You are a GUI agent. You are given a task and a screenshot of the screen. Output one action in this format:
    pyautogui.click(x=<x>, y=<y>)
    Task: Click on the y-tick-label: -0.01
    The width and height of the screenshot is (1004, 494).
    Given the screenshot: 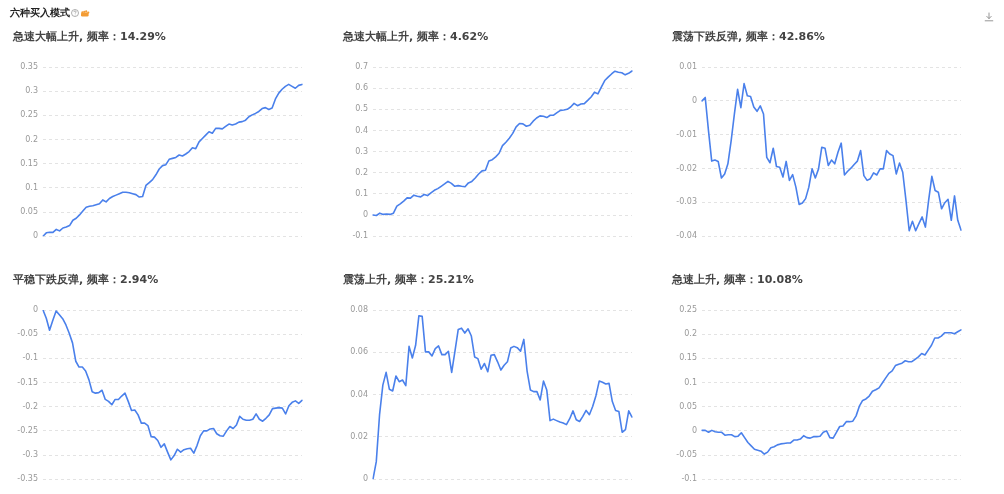 What is the action you would take?
    pyautogui.click(x=686, y=134)
    